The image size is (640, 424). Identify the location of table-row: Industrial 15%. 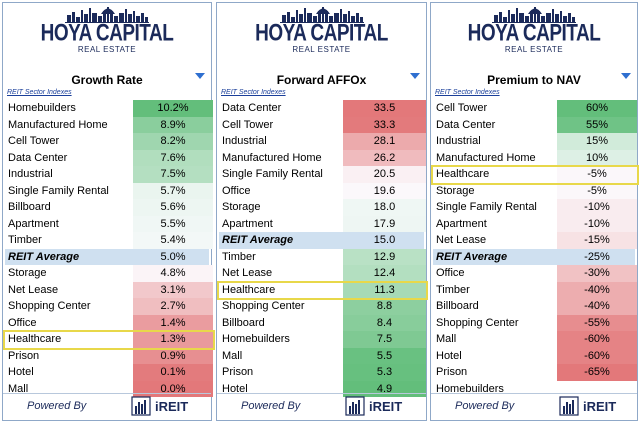
(535, 141).